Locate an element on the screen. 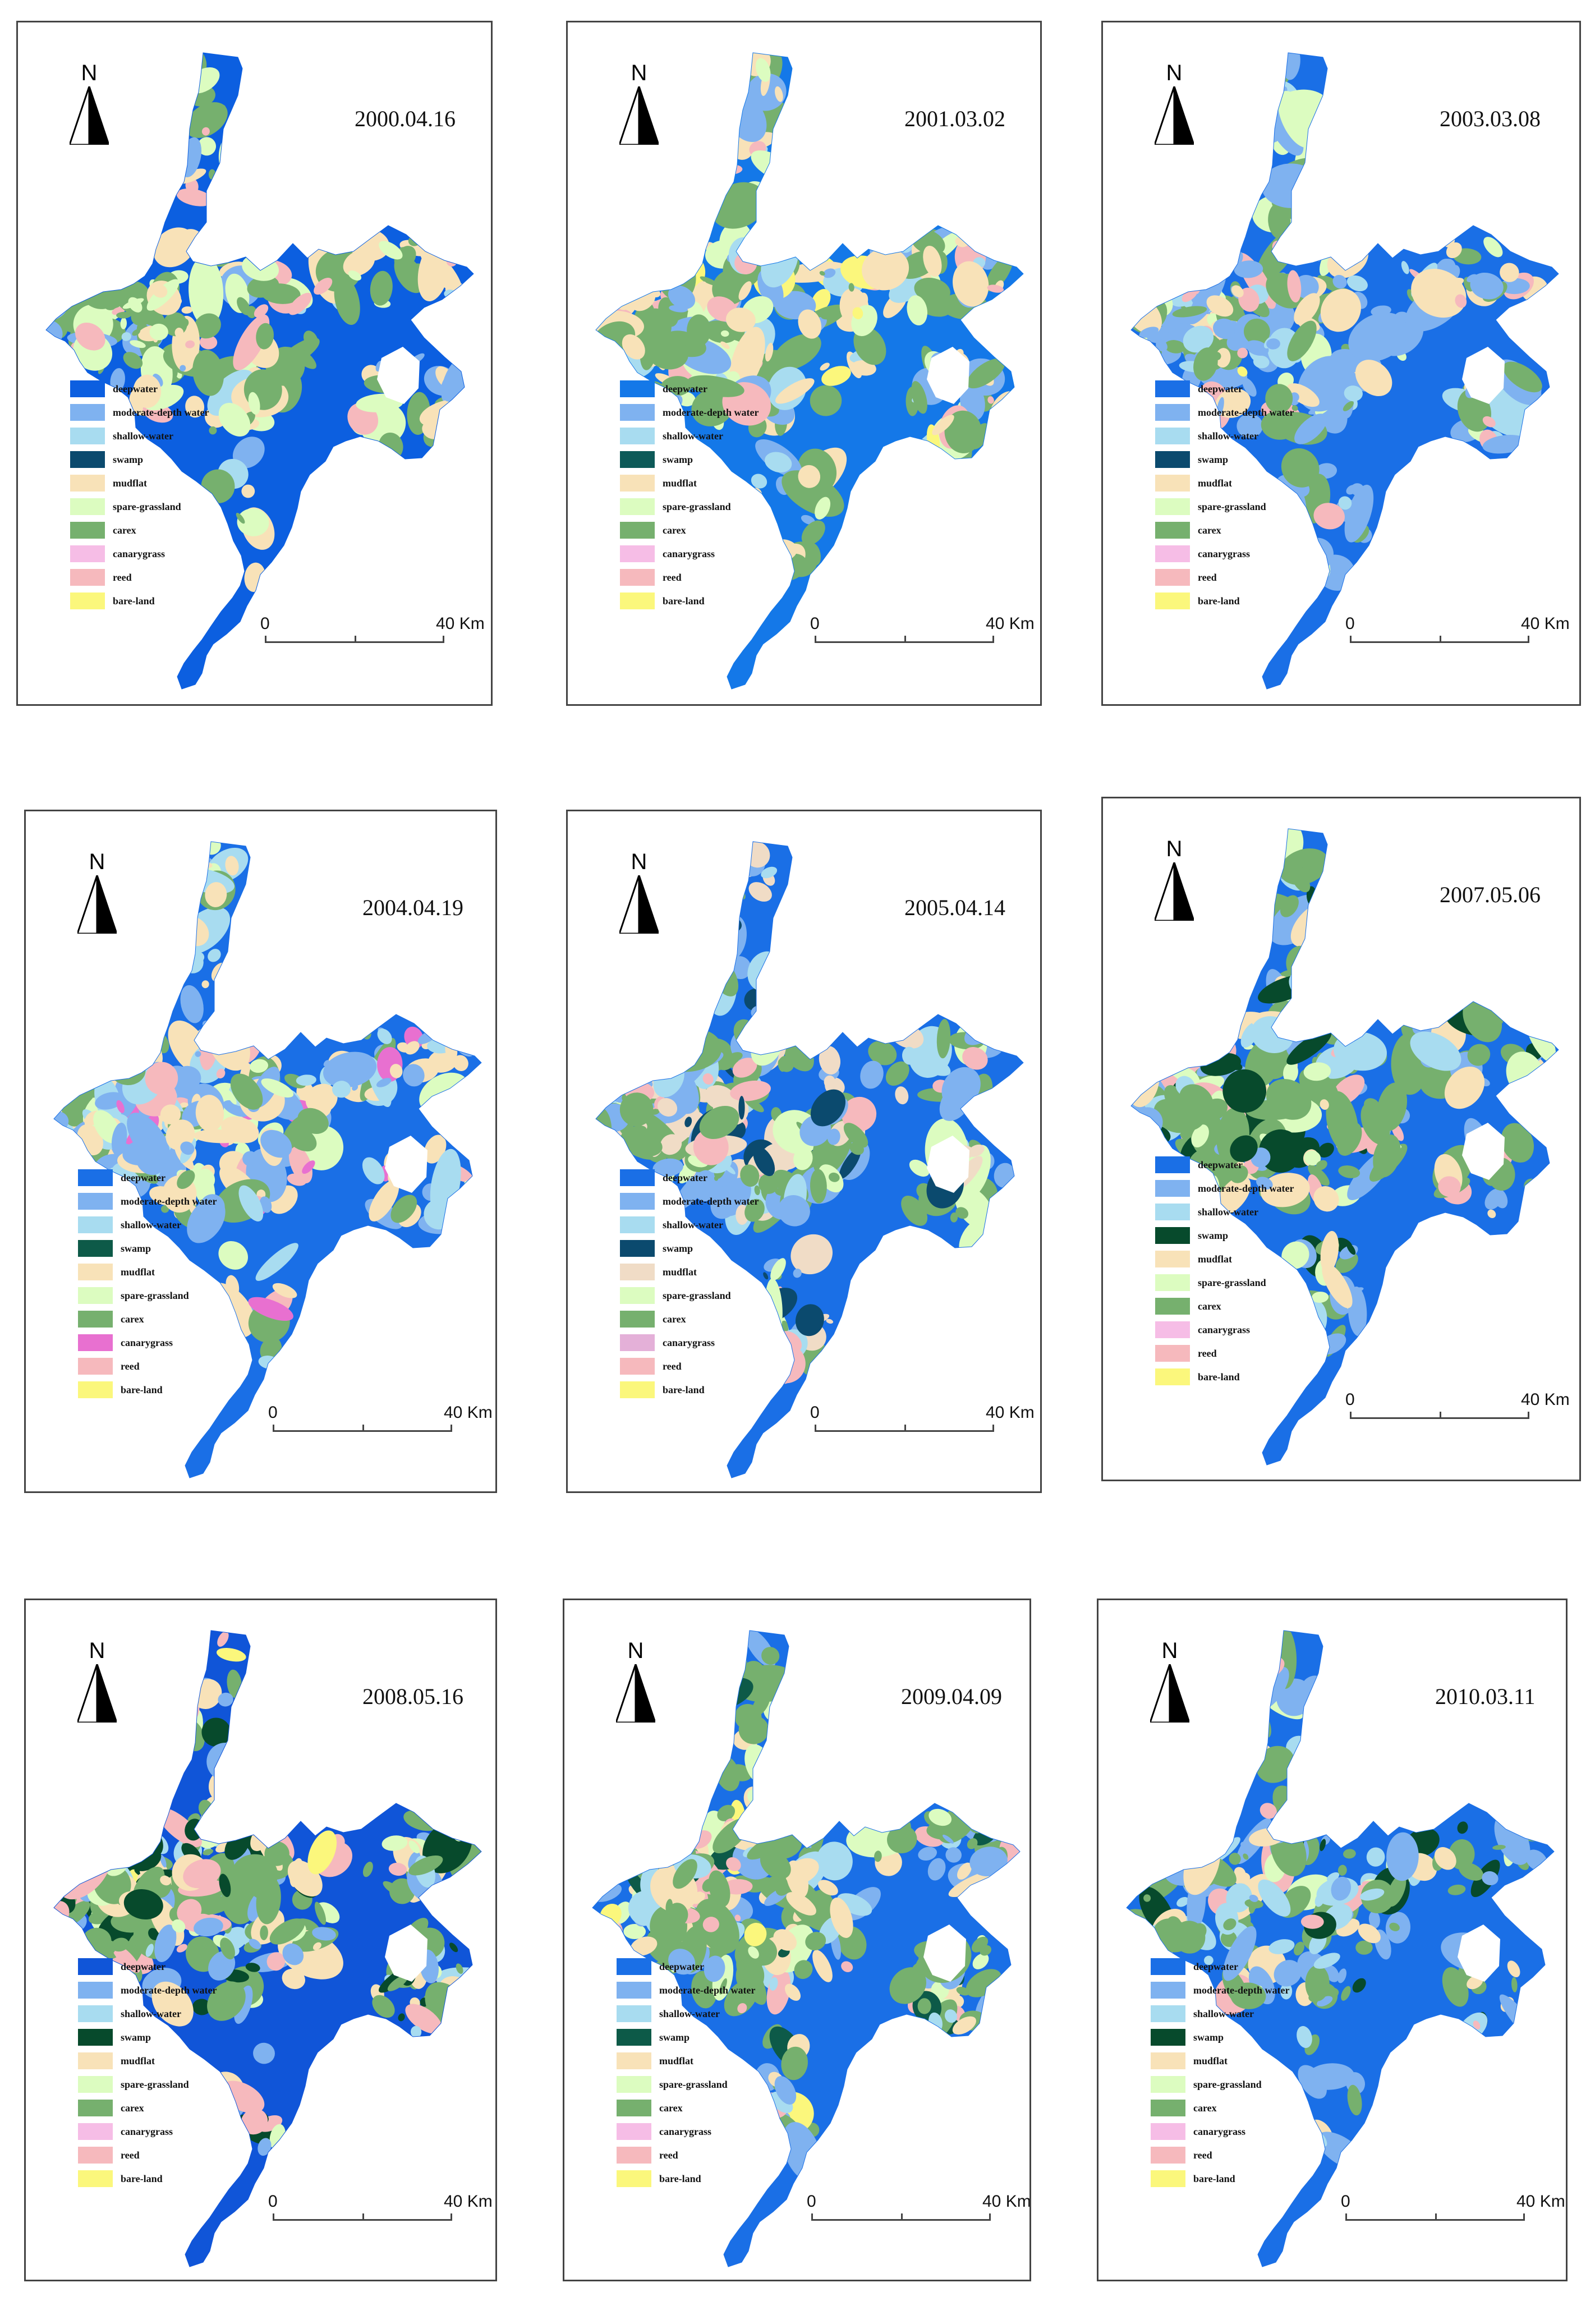 The width and height of the screenshot is (1595, 2324). island is located at coordinates (948, 375).